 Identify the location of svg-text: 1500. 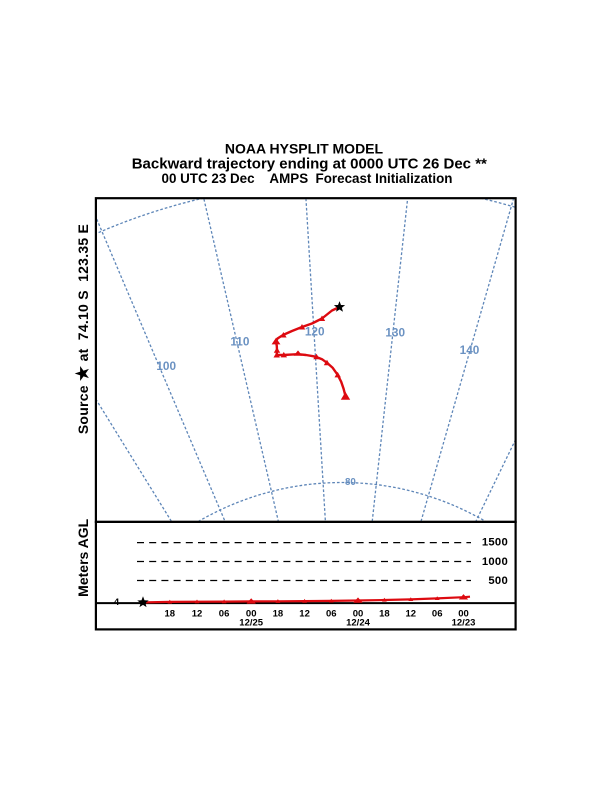
(495, 543).